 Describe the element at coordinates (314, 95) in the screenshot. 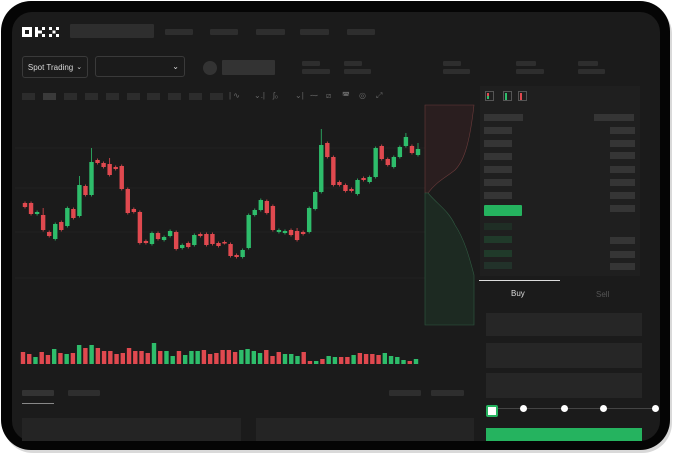

I see `line-tool-icon: ⁓` at that location.